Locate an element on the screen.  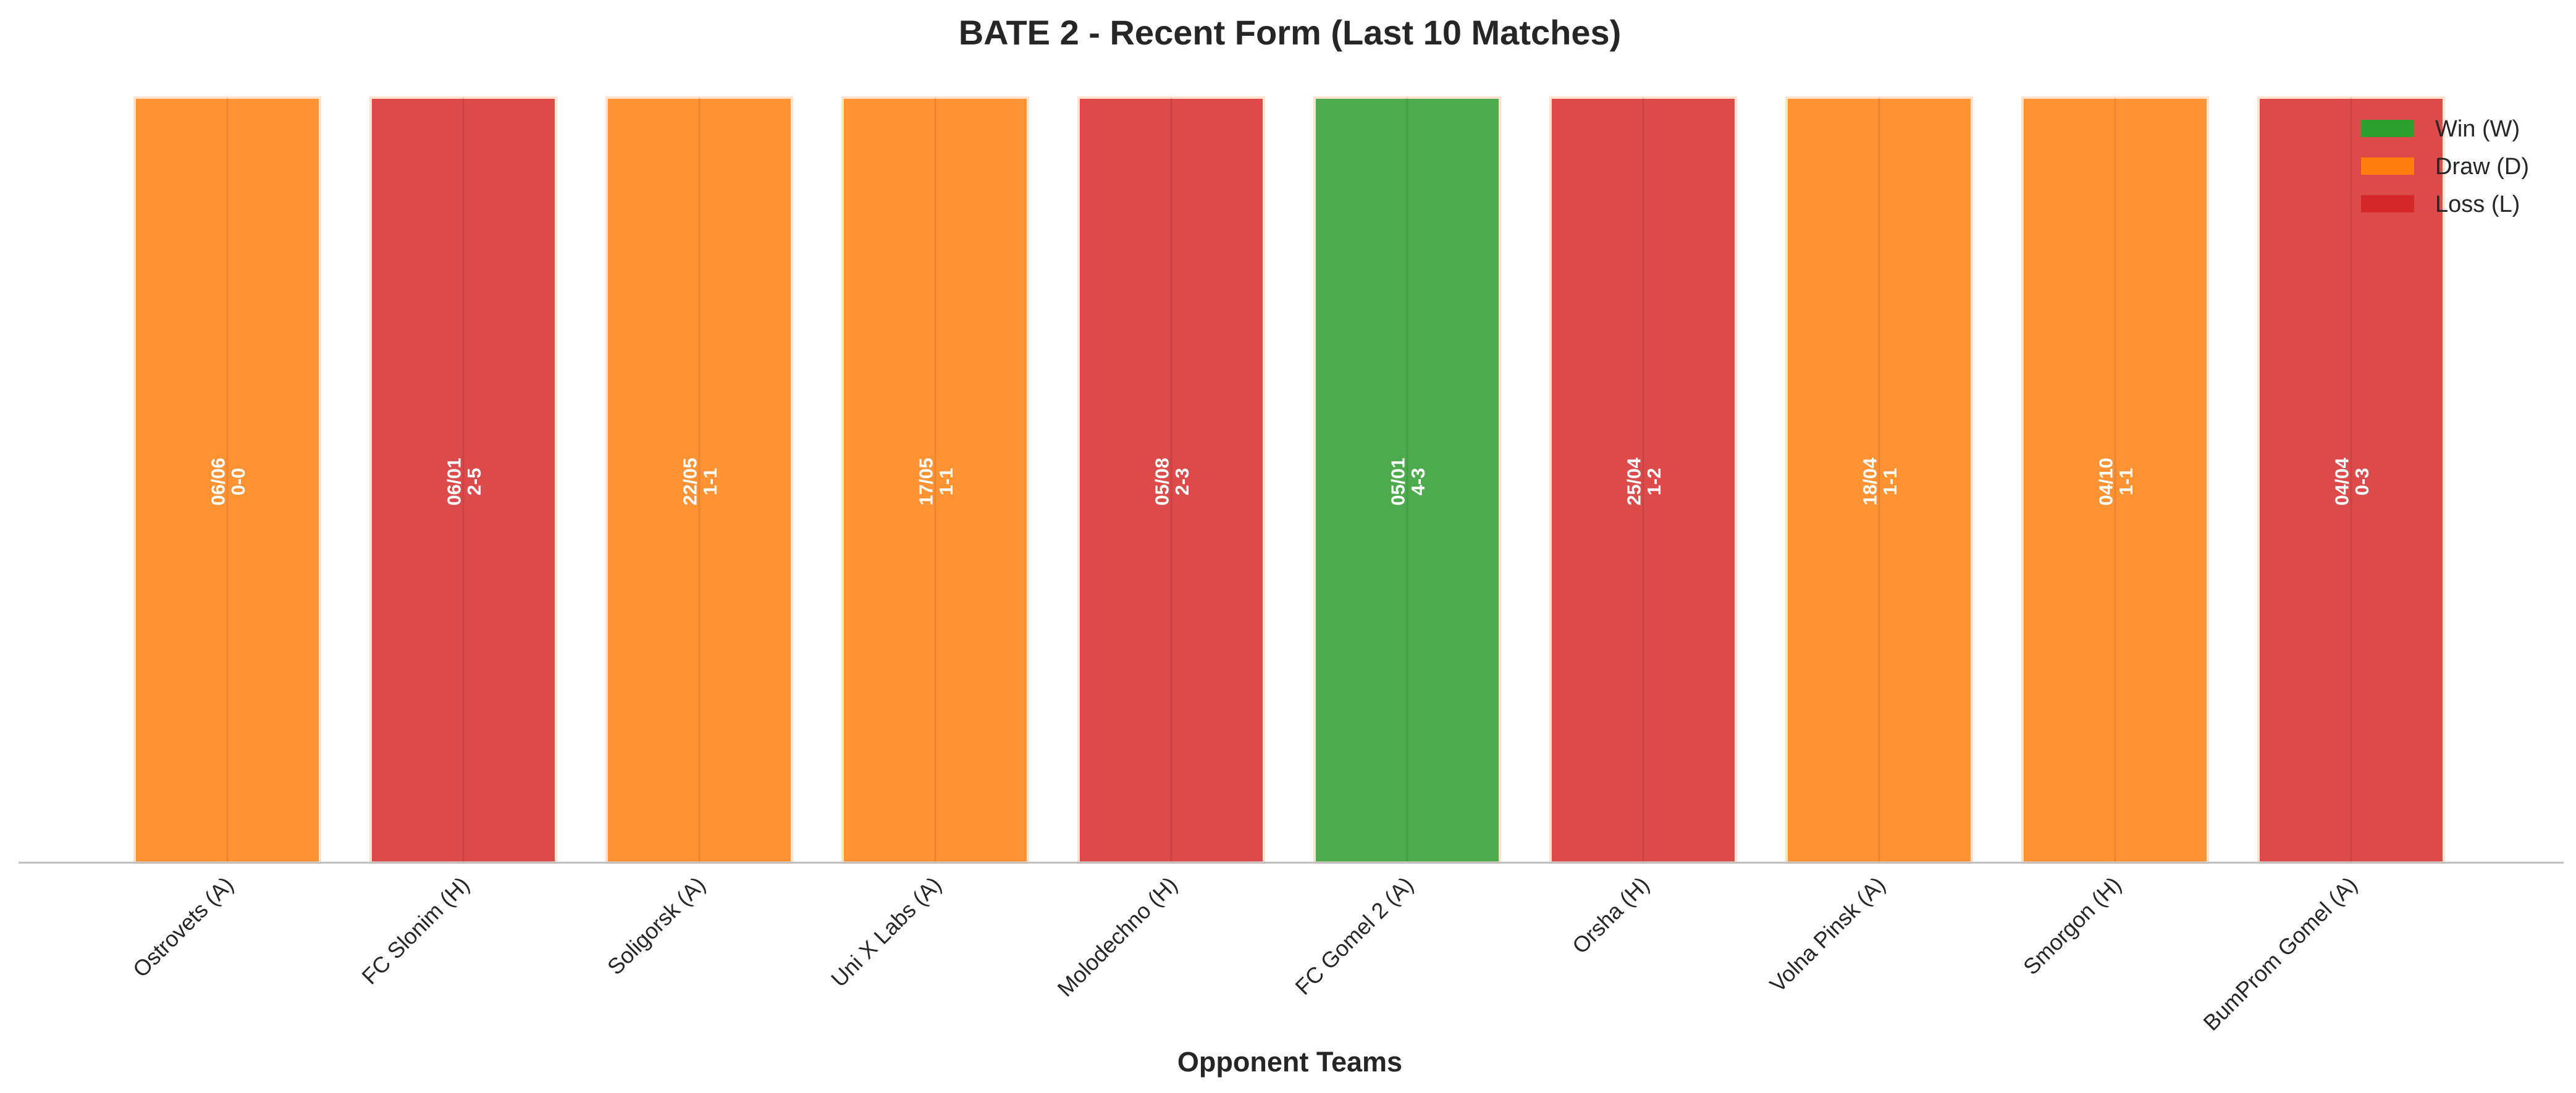
match-score: 2-3 is located at coordinates (1182, 482).